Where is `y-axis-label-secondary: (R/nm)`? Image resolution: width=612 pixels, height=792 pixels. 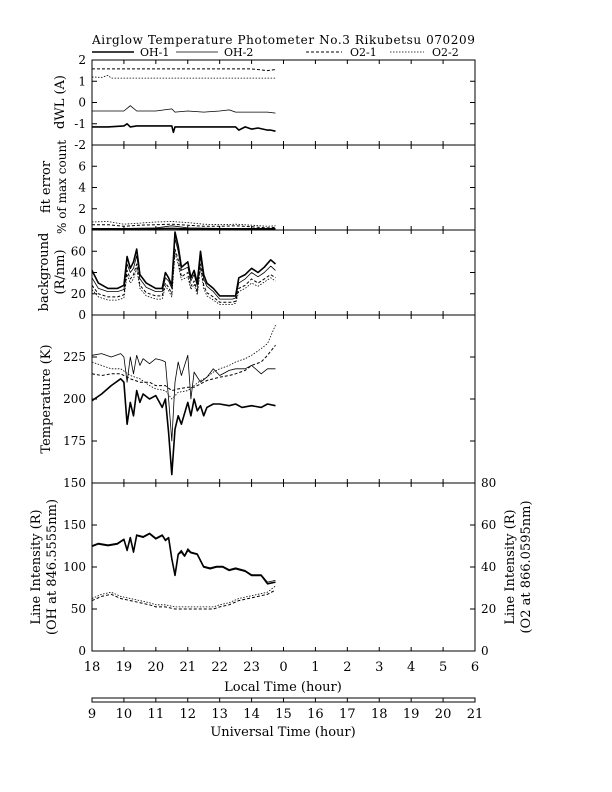 y-axis-label-secondary: (R/nm) is located at coordinates (60, 271).